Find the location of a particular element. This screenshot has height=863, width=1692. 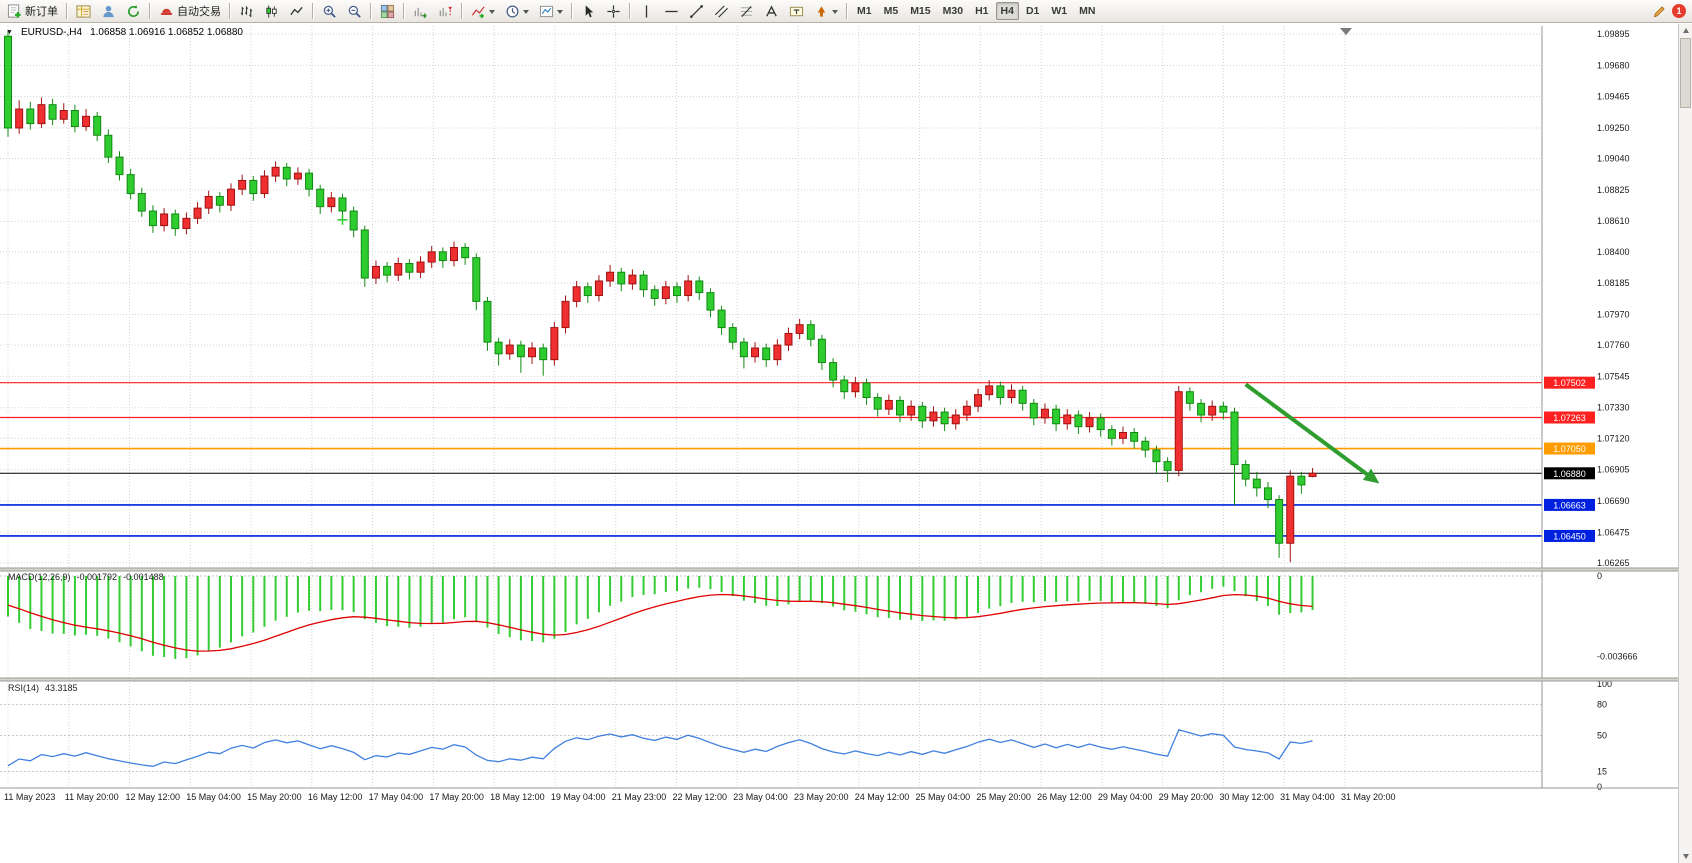

channel-button is located at coordinates (721, 11).